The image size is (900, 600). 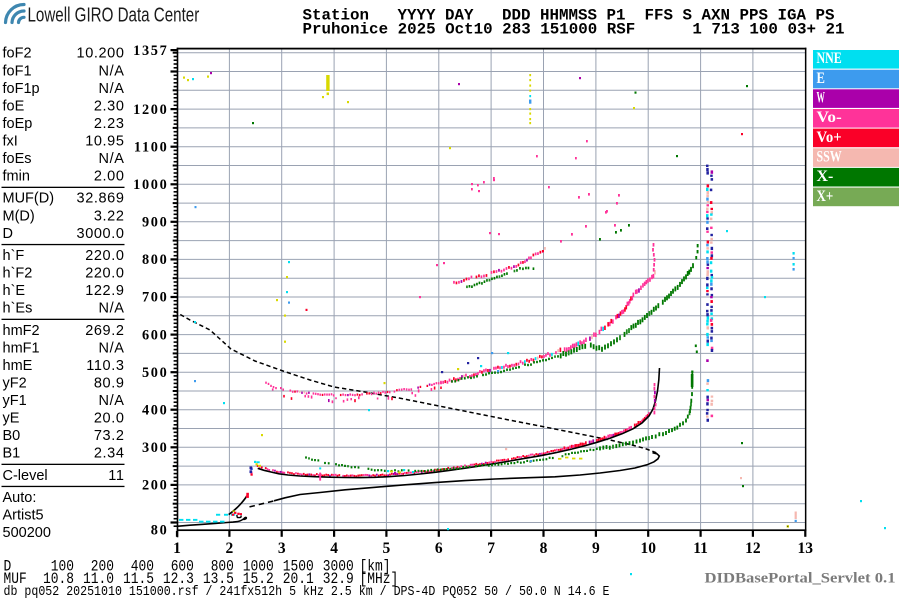 What do you see at coordinates (27, 533) in the screenshot?
I see `svg-text: 500200` at bounding box center [27, 533].